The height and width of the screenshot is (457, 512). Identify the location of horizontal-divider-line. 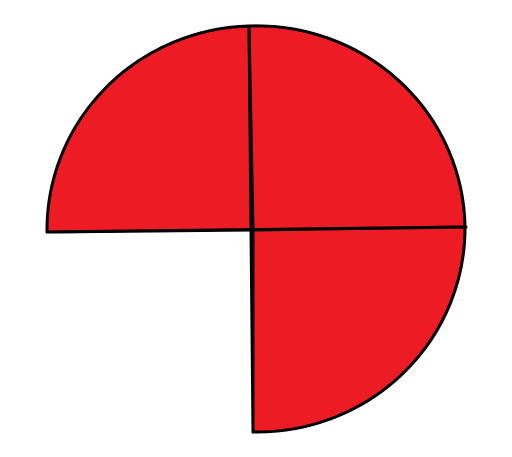
(256, 229).